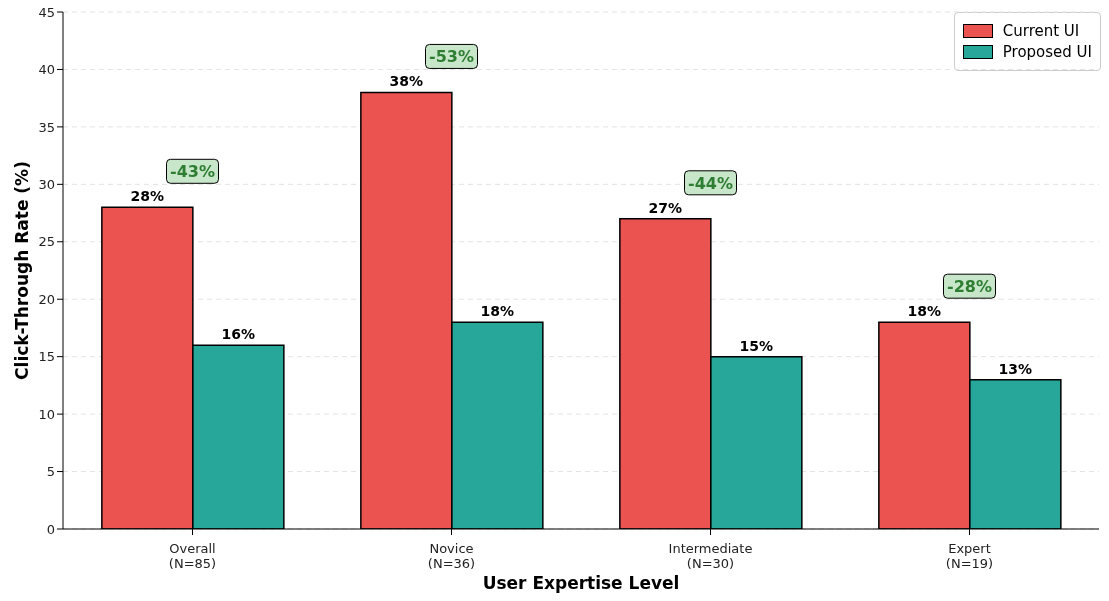 This screenshot has width=1109, height=601. Describe the element at coordinates (22, 270) in the screenshot. I see `y-axis-title: Click-Through Rate (%)` at that location.